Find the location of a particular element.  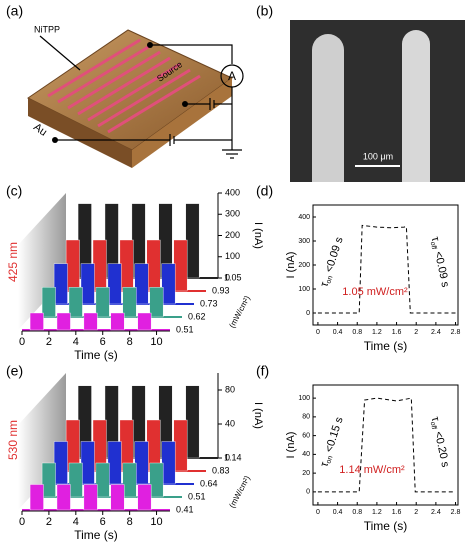

plot-frame is located at coordinates (385, 445).